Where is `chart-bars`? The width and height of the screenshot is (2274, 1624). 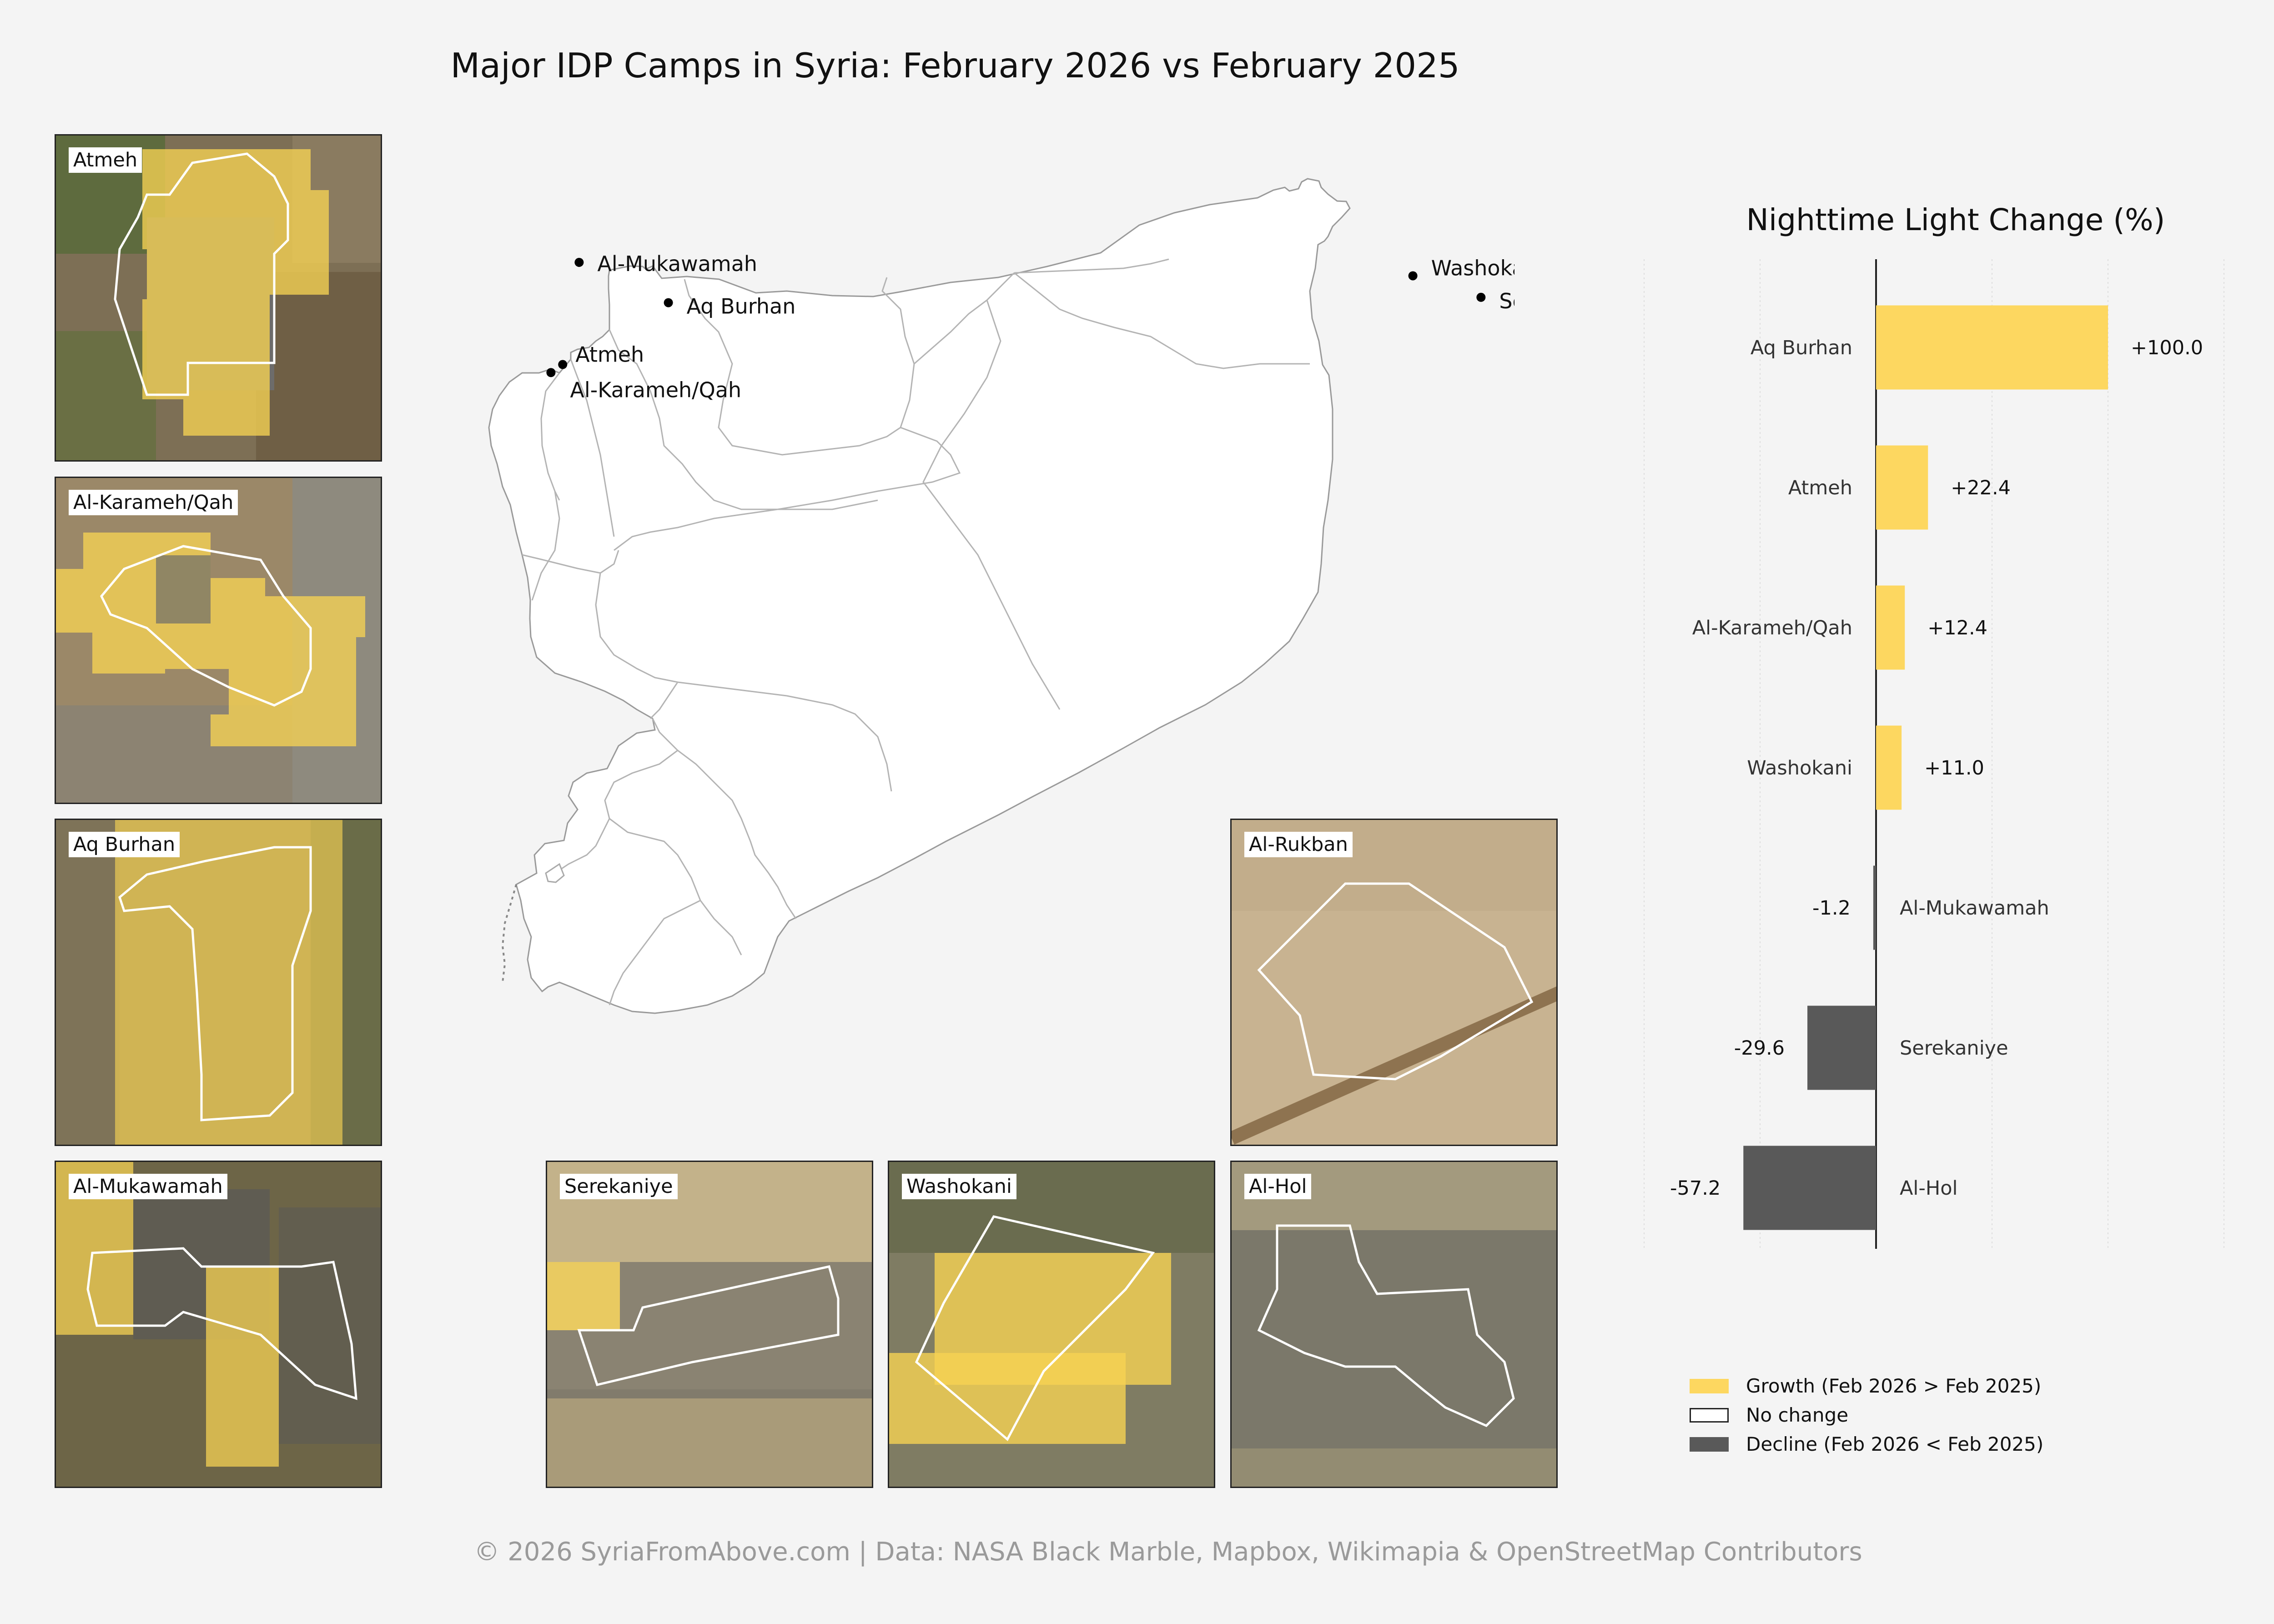 chart-bars is located at coordinates (1925, 767).